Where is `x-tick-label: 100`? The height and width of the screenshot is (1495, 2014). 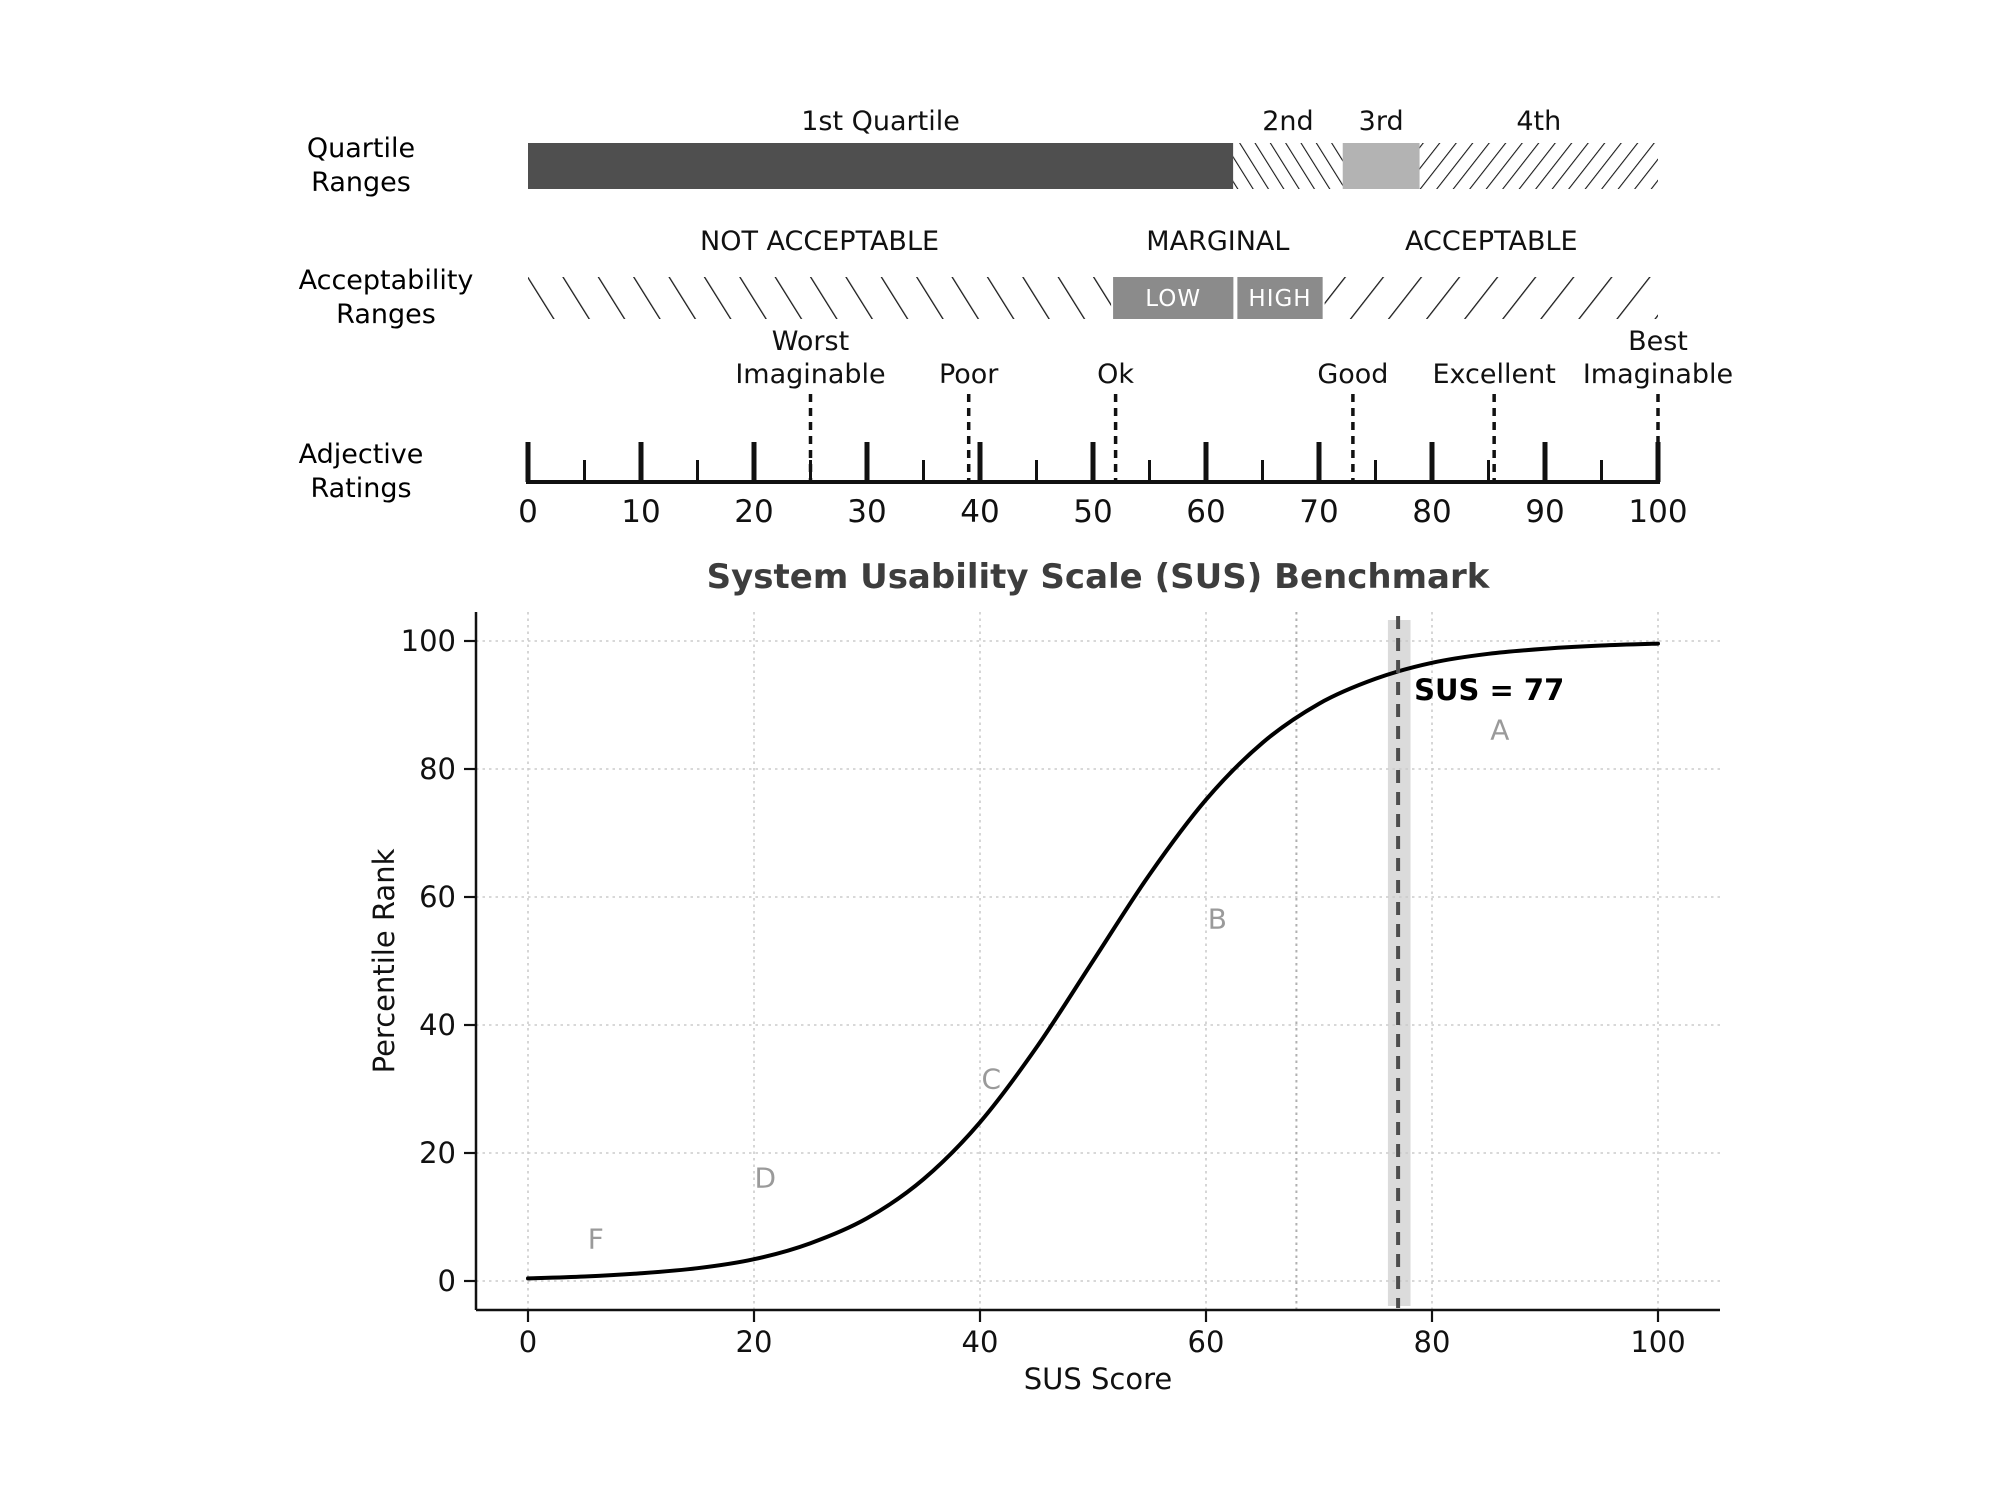 x-tick-label: 100 is located at coordinates (1657, 1342).